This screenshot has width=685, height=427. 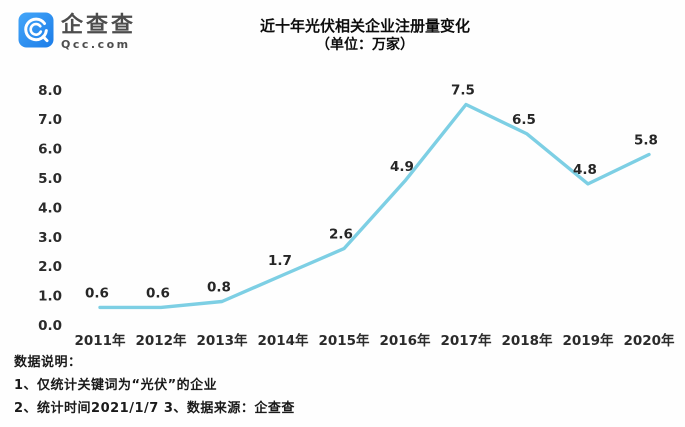 I want to click on y-axis-tick-label: 4.0, so click(x=50, y=208).